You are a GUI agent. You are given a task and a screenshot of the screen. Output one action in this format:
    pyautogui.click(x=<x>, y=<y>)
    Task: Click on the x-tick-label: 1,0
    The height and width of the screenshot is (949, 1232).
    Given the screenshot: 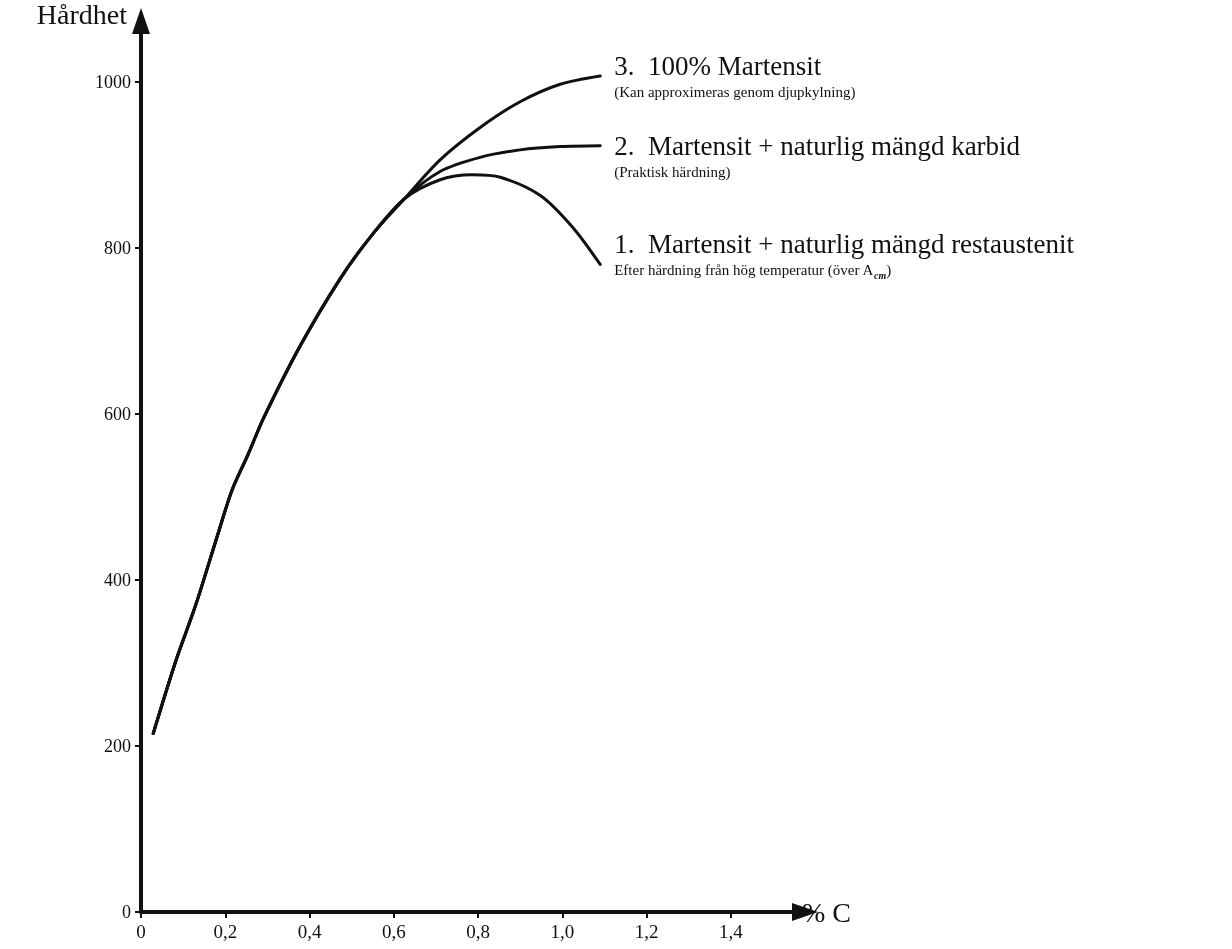 What is the action you would take?
    pyautogui.click(x=562, y=931)
    